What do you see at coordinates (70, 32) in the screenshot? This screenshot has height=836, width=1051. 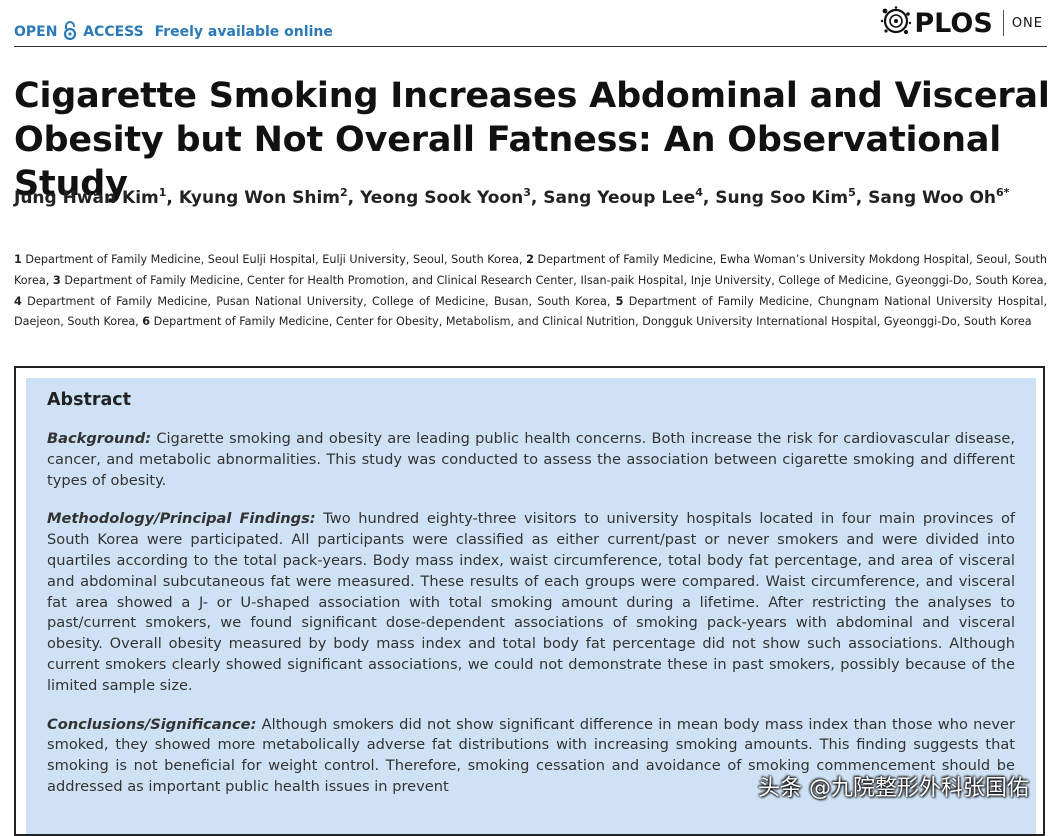 I see `open-access-lock-icon` at bounding box center [70, 32].